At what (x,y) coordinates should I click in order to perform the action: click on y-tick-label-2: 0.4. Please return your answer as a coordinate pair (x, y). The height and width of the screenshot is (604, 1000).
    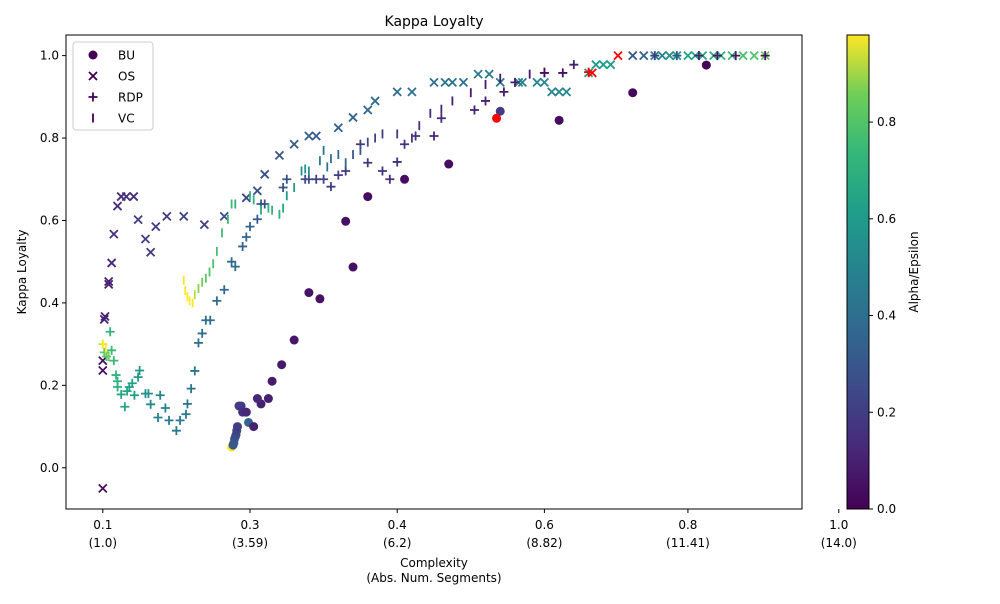
    Looking at the image, I should click on (49, 303).